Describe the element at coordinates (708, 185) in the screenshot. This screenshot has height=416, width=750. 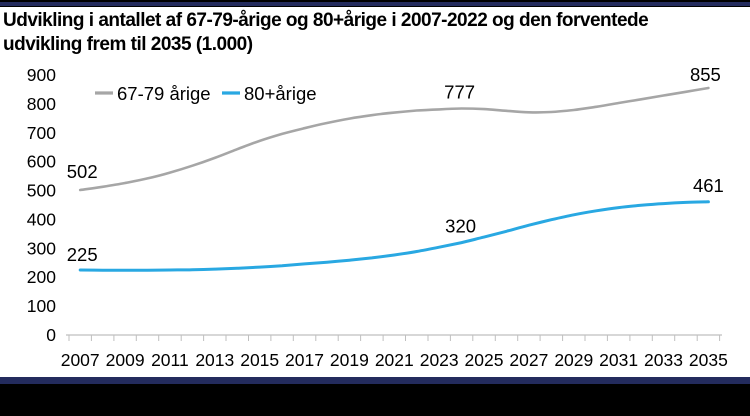
I see `data-label: 461` at that location.